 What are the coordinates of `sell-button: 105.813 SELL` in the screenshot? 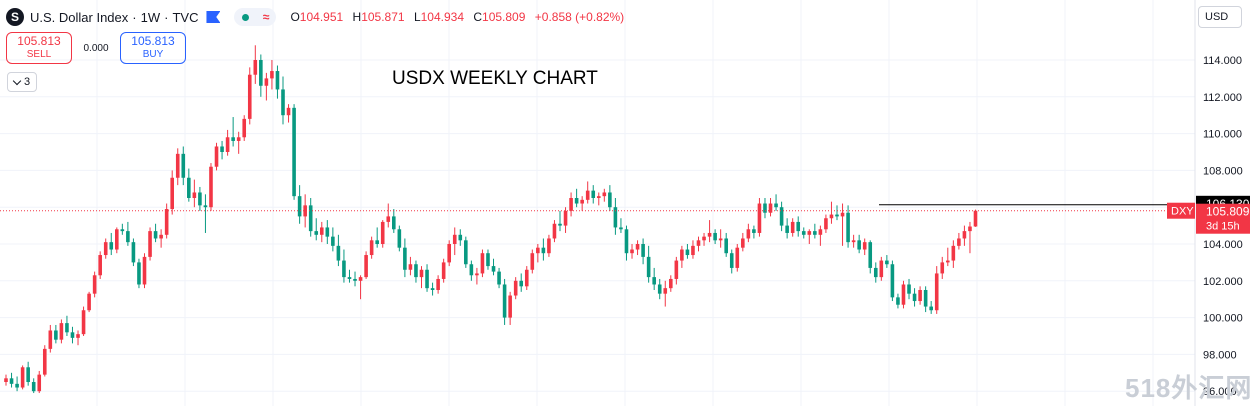 It's located at (39, 48).